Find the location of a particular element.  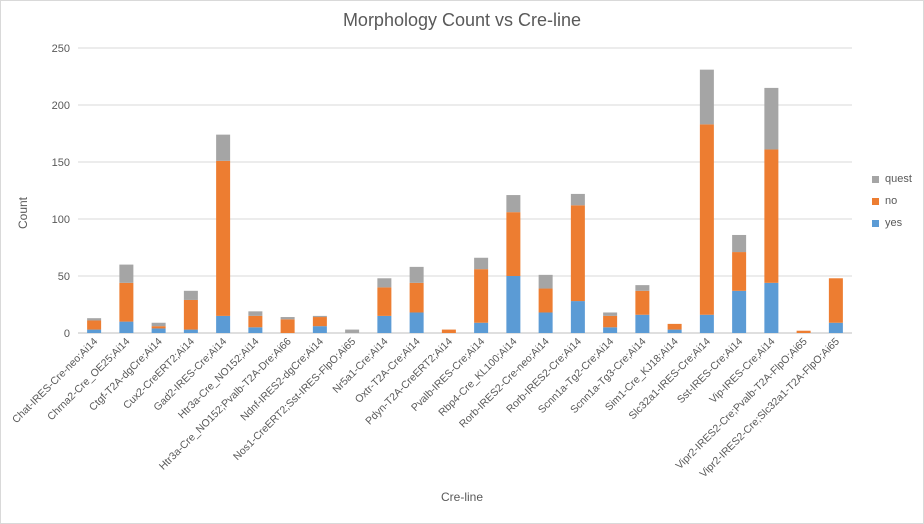

legend-label: quest is located at coordinates (898, 179).